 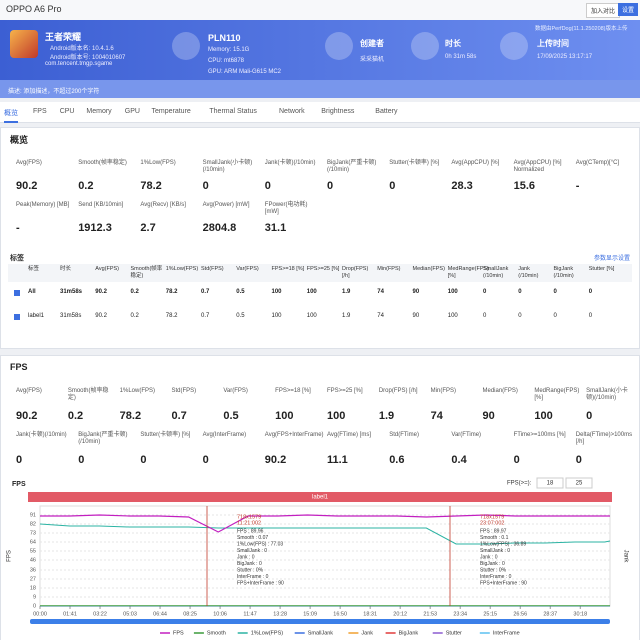 What do you see at coordinates (182, 269) in the screenshot?
I see `table-header: 1%Low(FPS)` at bounding box center [182, 269].